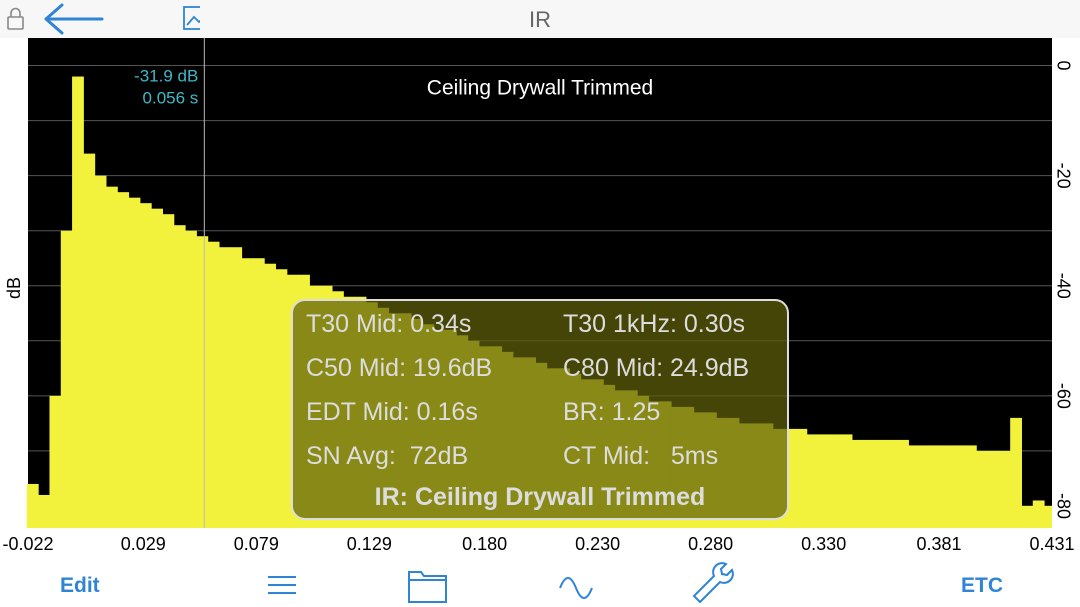 This screenshot has height=607, width=1080. I want to click on x-tick-label: 0.129, so click(369, 544).